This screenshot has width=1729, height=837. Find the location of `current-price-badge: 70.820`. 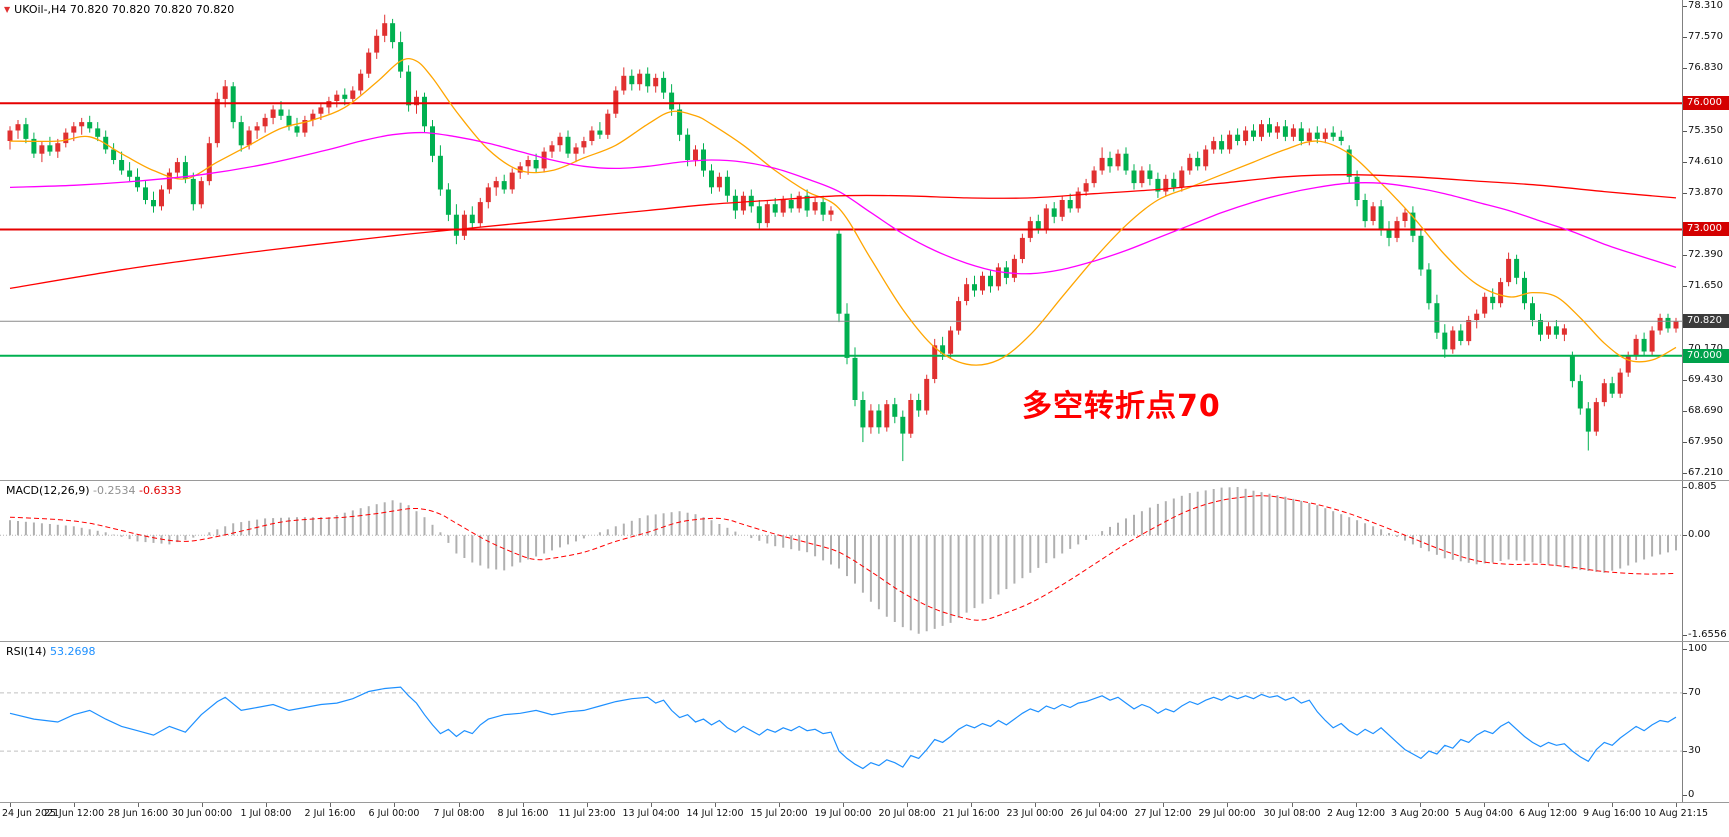

current-price-badge: 70.820 is located at coordinates (1706, 321).